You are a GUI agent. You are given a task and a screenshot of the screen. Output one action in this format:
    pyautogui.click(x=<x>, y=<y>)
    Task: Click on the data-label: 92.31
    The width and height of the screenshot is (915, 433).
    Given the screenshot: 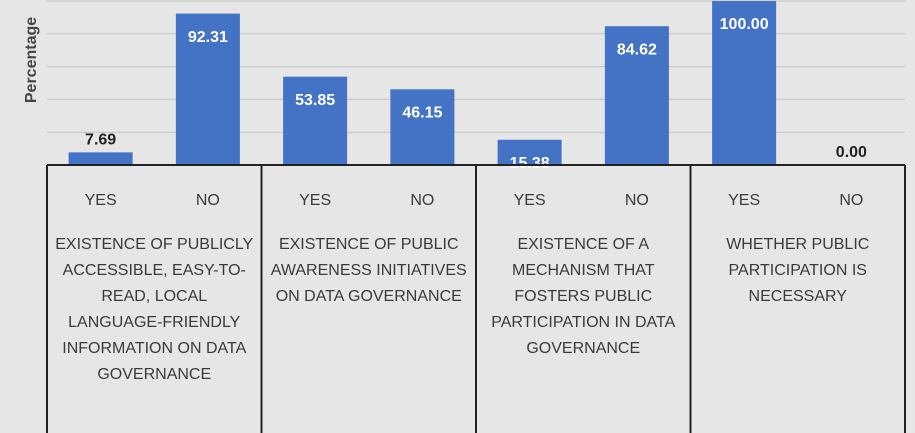 What is the action you would take?
    pyautogui.click(x=208, y=37)
    